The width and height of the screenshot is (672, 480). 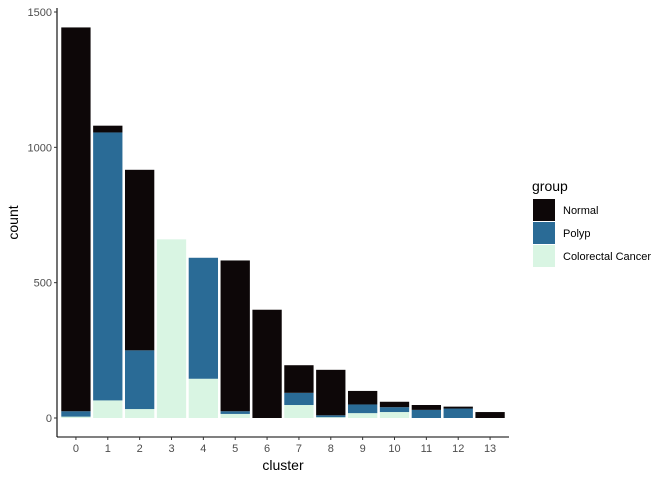 What do you see at coordinates (426, 449) in the screenshot?
I see `x-tick-label: 11` at bounding box center [426, 449].